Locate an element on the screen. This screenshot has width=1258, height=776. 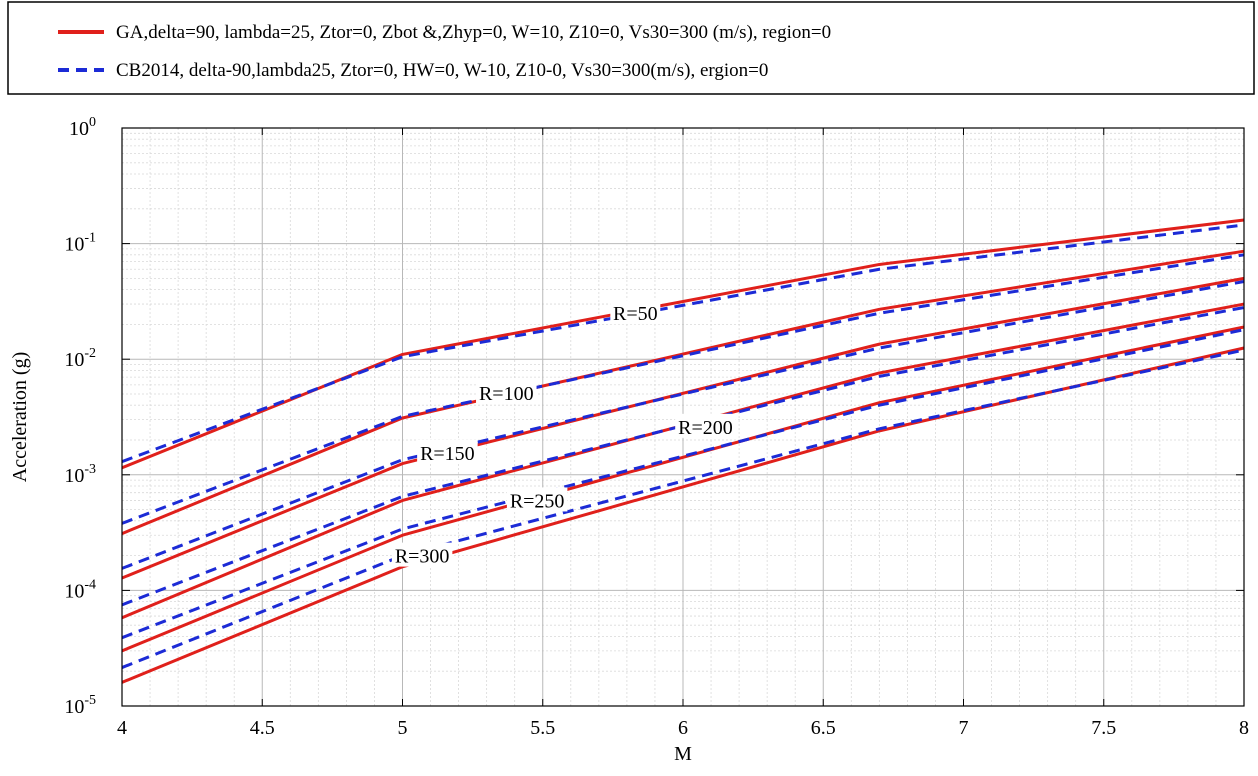
y-tick-label: 10⁻² is located at coordinates (80, 358).